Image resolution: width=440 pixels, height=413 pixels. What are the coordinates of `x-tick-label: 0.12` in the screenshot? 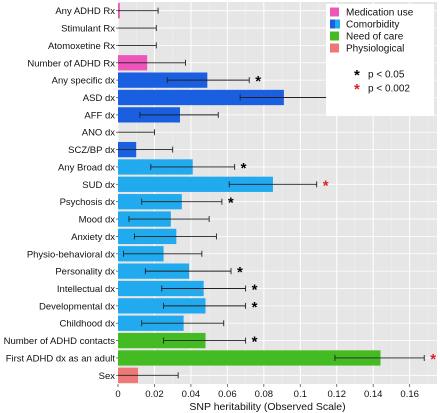 It's located at (336, 394).